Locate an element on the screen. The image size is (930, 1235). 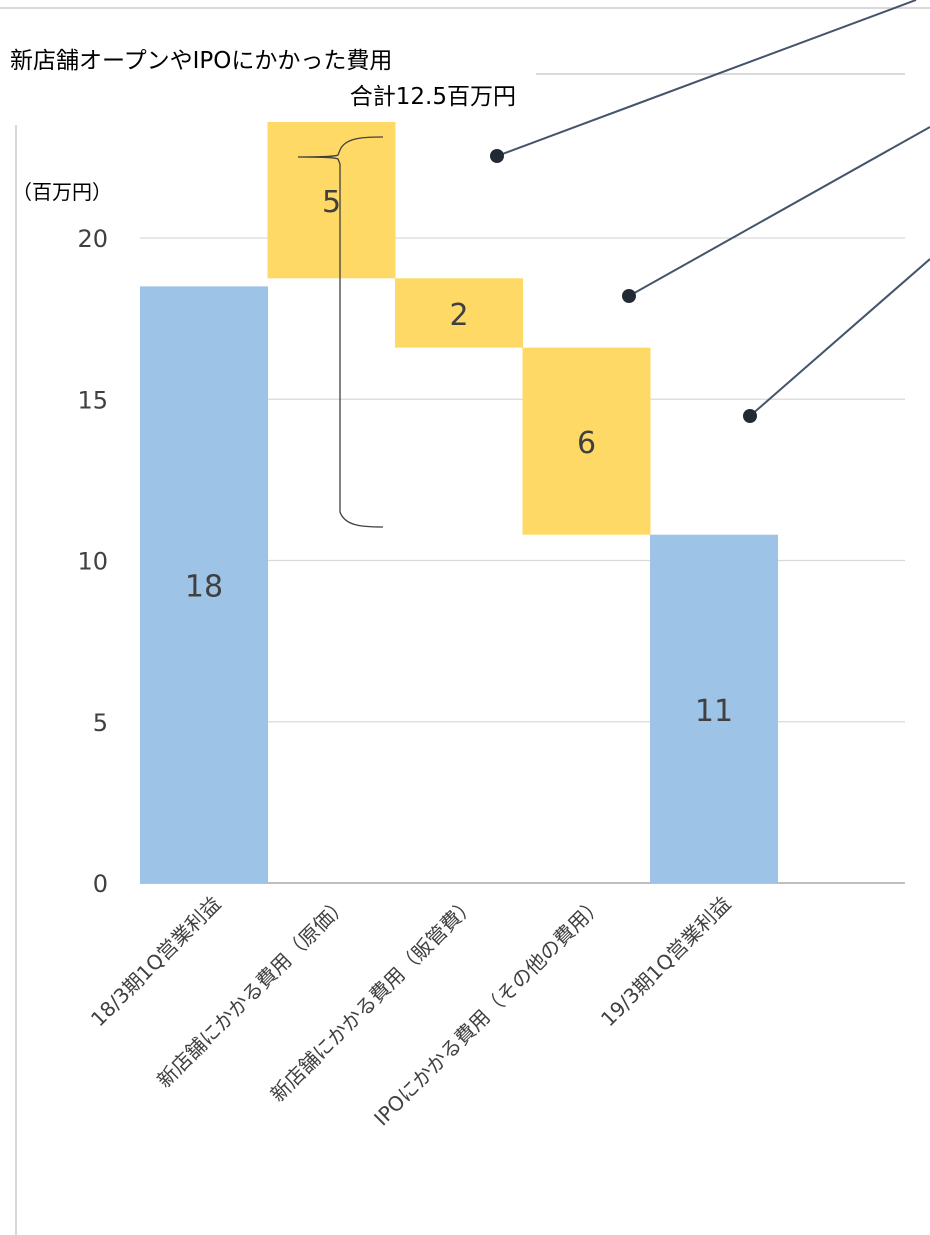
y-tick-label: 20 is located at coordinates (92, 239).